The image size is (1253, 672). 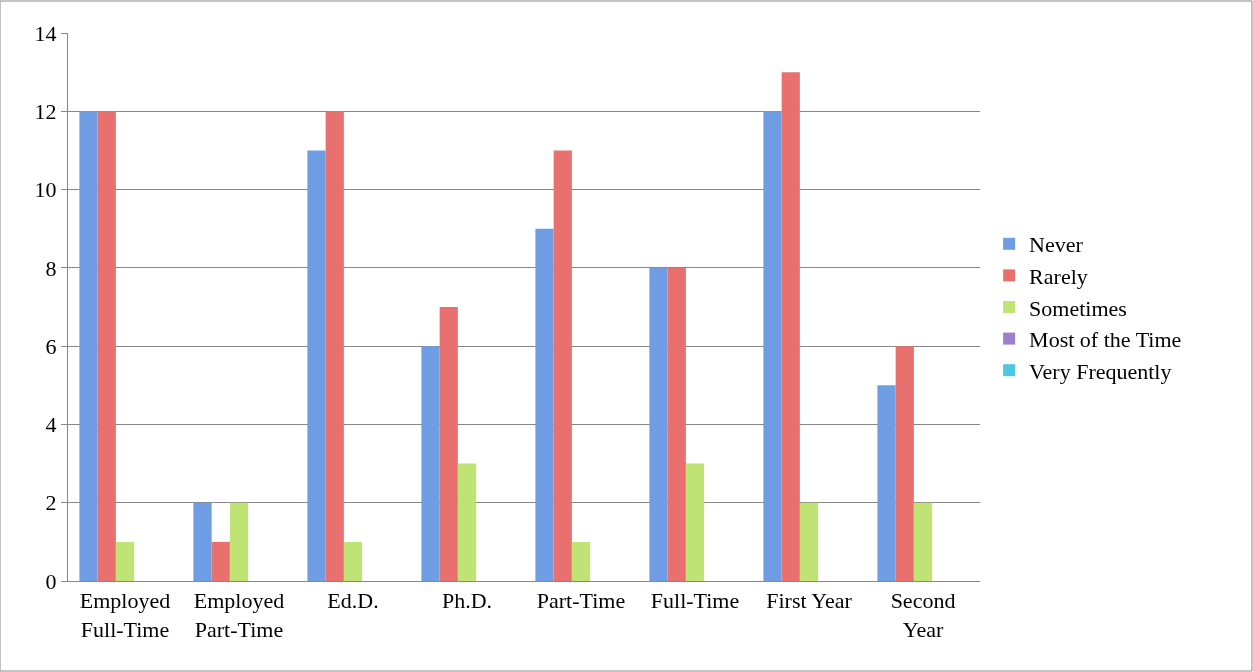 What do you see at coordinates (809, 601) in the screenshot?
I see `x-tick-label: First Year` at bounding box center [809, 601].